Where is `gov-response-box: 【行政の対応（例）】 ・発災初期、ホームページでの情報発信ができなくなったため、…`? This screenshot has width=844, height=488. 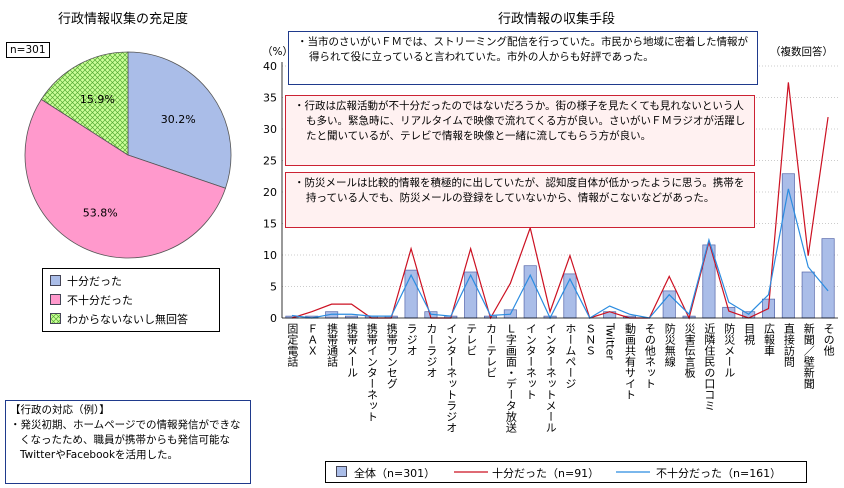
gov-response-box: 【行政の対応（例）】 ・発災初期、ホームページでの情報発信ができなくなったため、… is located at coordinates (128, 442).